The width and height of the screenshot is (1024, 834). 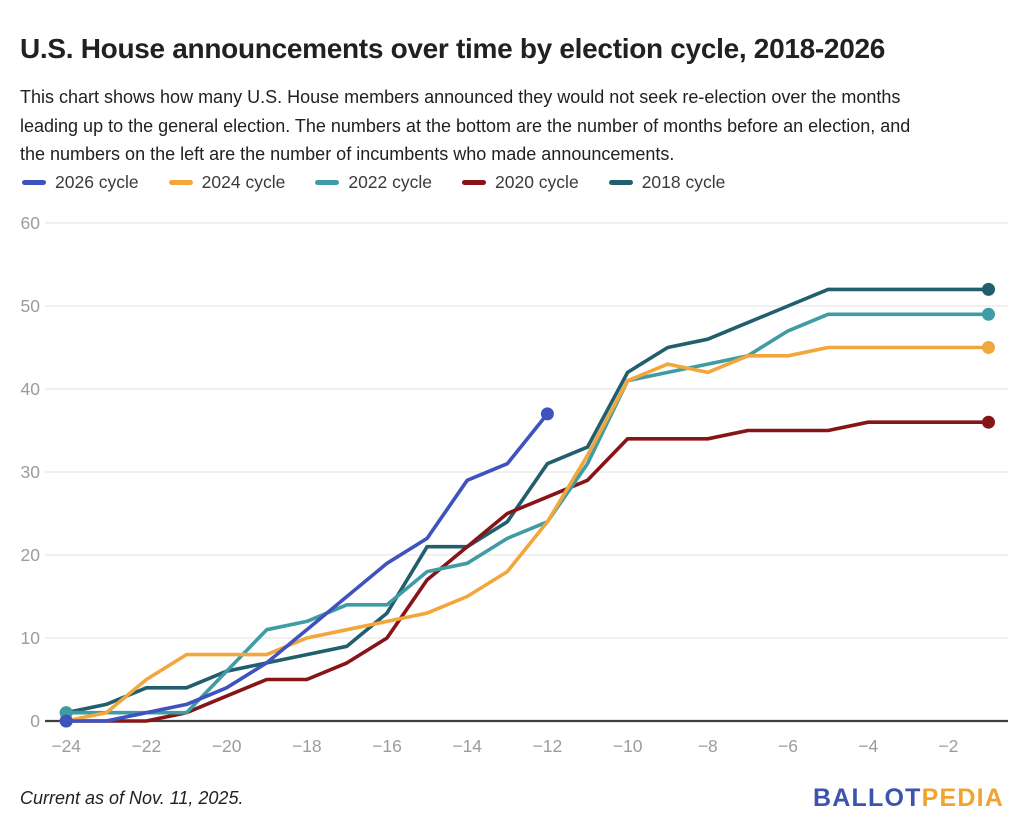 What do you see at coordinates (31, 223) in the screenshot?
I see `y-axis-tick-label: 60` at bounding box center [31, 223].